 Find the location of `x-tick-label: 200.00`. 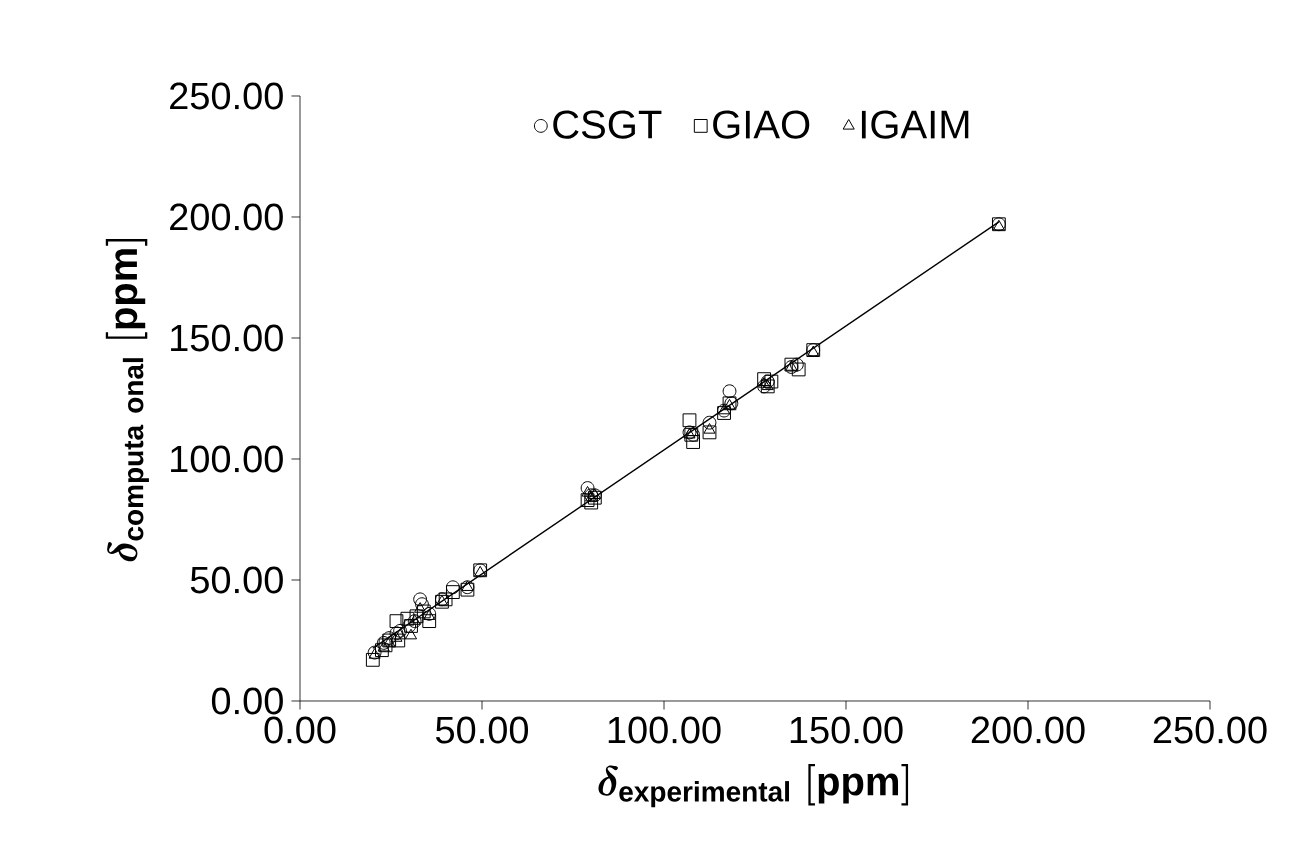

x-tick-label: 200.00 is located at coordinates (1028, 730).